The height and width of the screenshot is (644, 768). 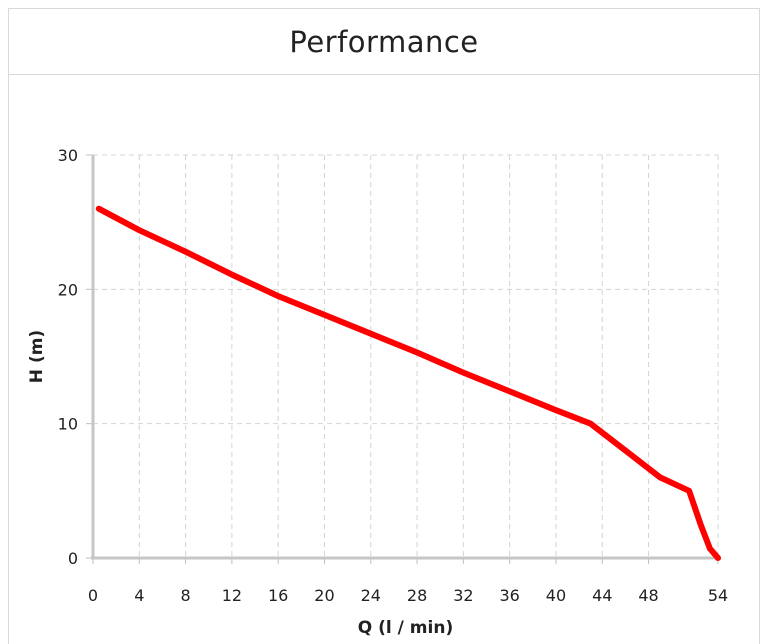 What do you see at coordinates (602, 595) in the screenshot?
I see `x-tick-label: 44` at bounding box center [602, 595].